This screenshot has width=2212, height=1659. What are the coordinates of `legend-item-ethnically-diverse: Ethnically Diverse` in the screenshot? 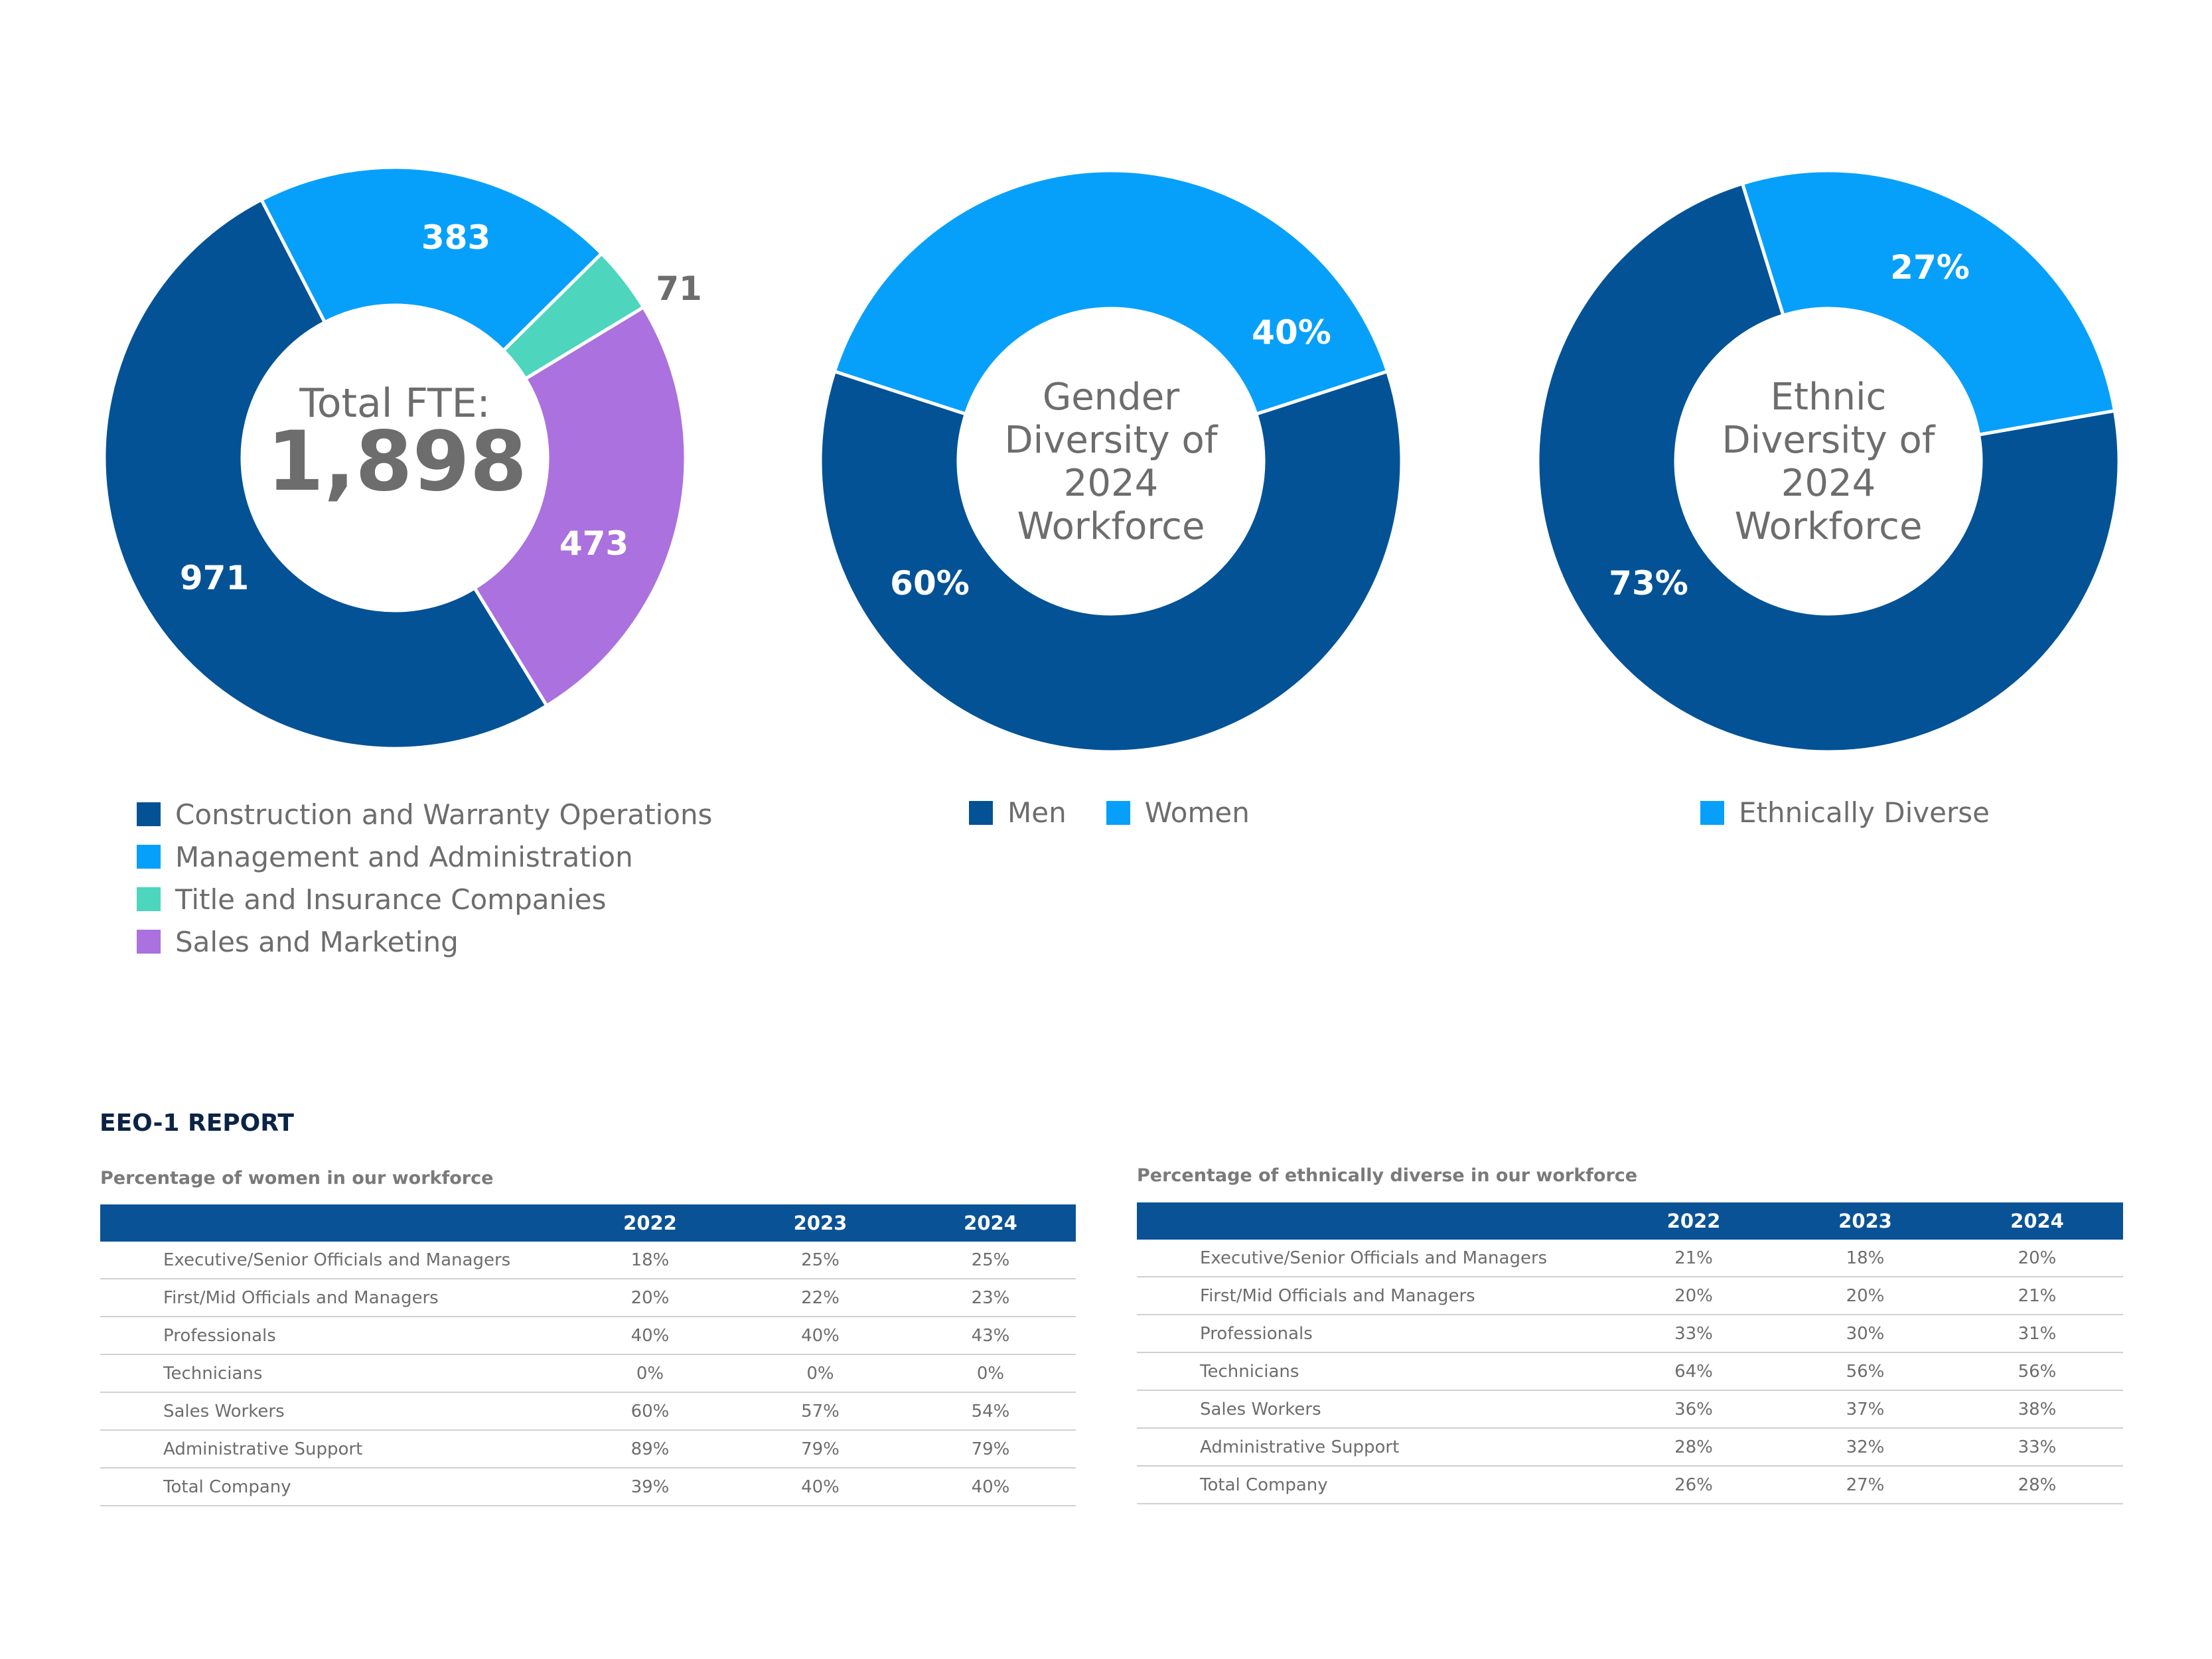 It's located at (1845, 812).